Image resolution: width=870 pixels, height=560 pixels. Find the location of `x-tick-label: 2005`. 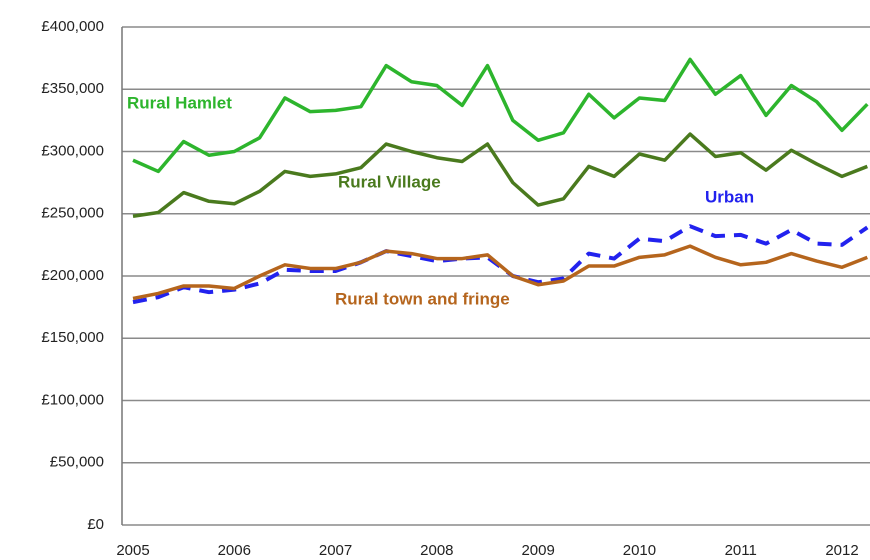

x-tick-label: 2005 is located at coordinates (132, 550).